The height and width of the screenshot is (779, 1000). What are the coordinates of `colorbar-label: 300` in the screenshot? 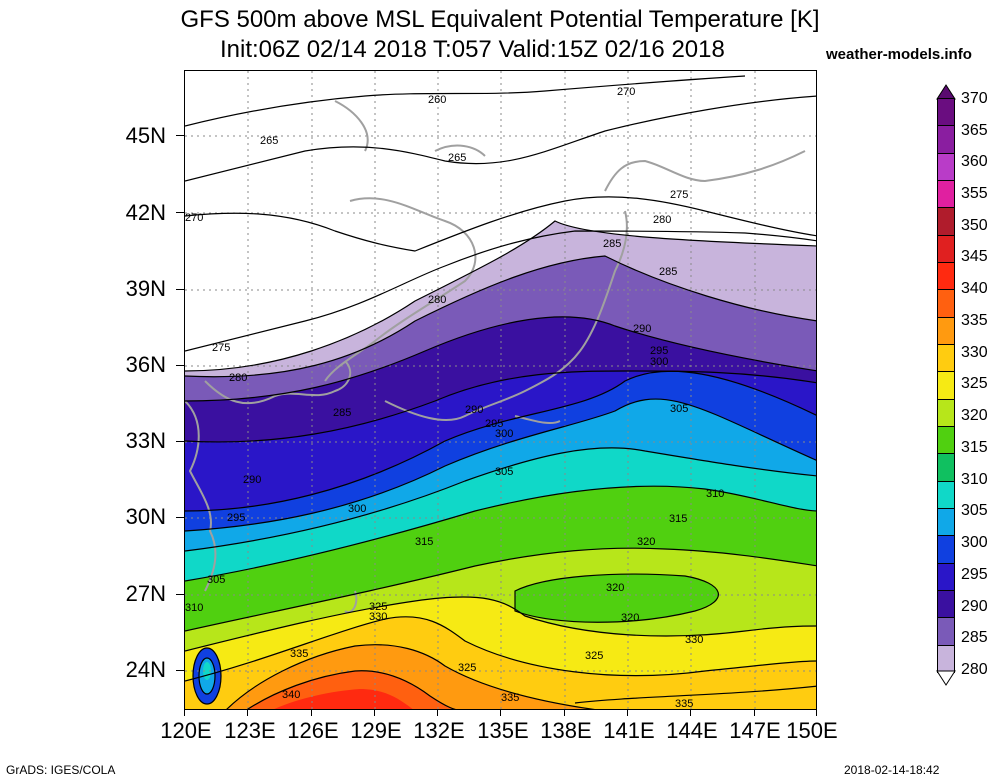 It's located at (974, 542).